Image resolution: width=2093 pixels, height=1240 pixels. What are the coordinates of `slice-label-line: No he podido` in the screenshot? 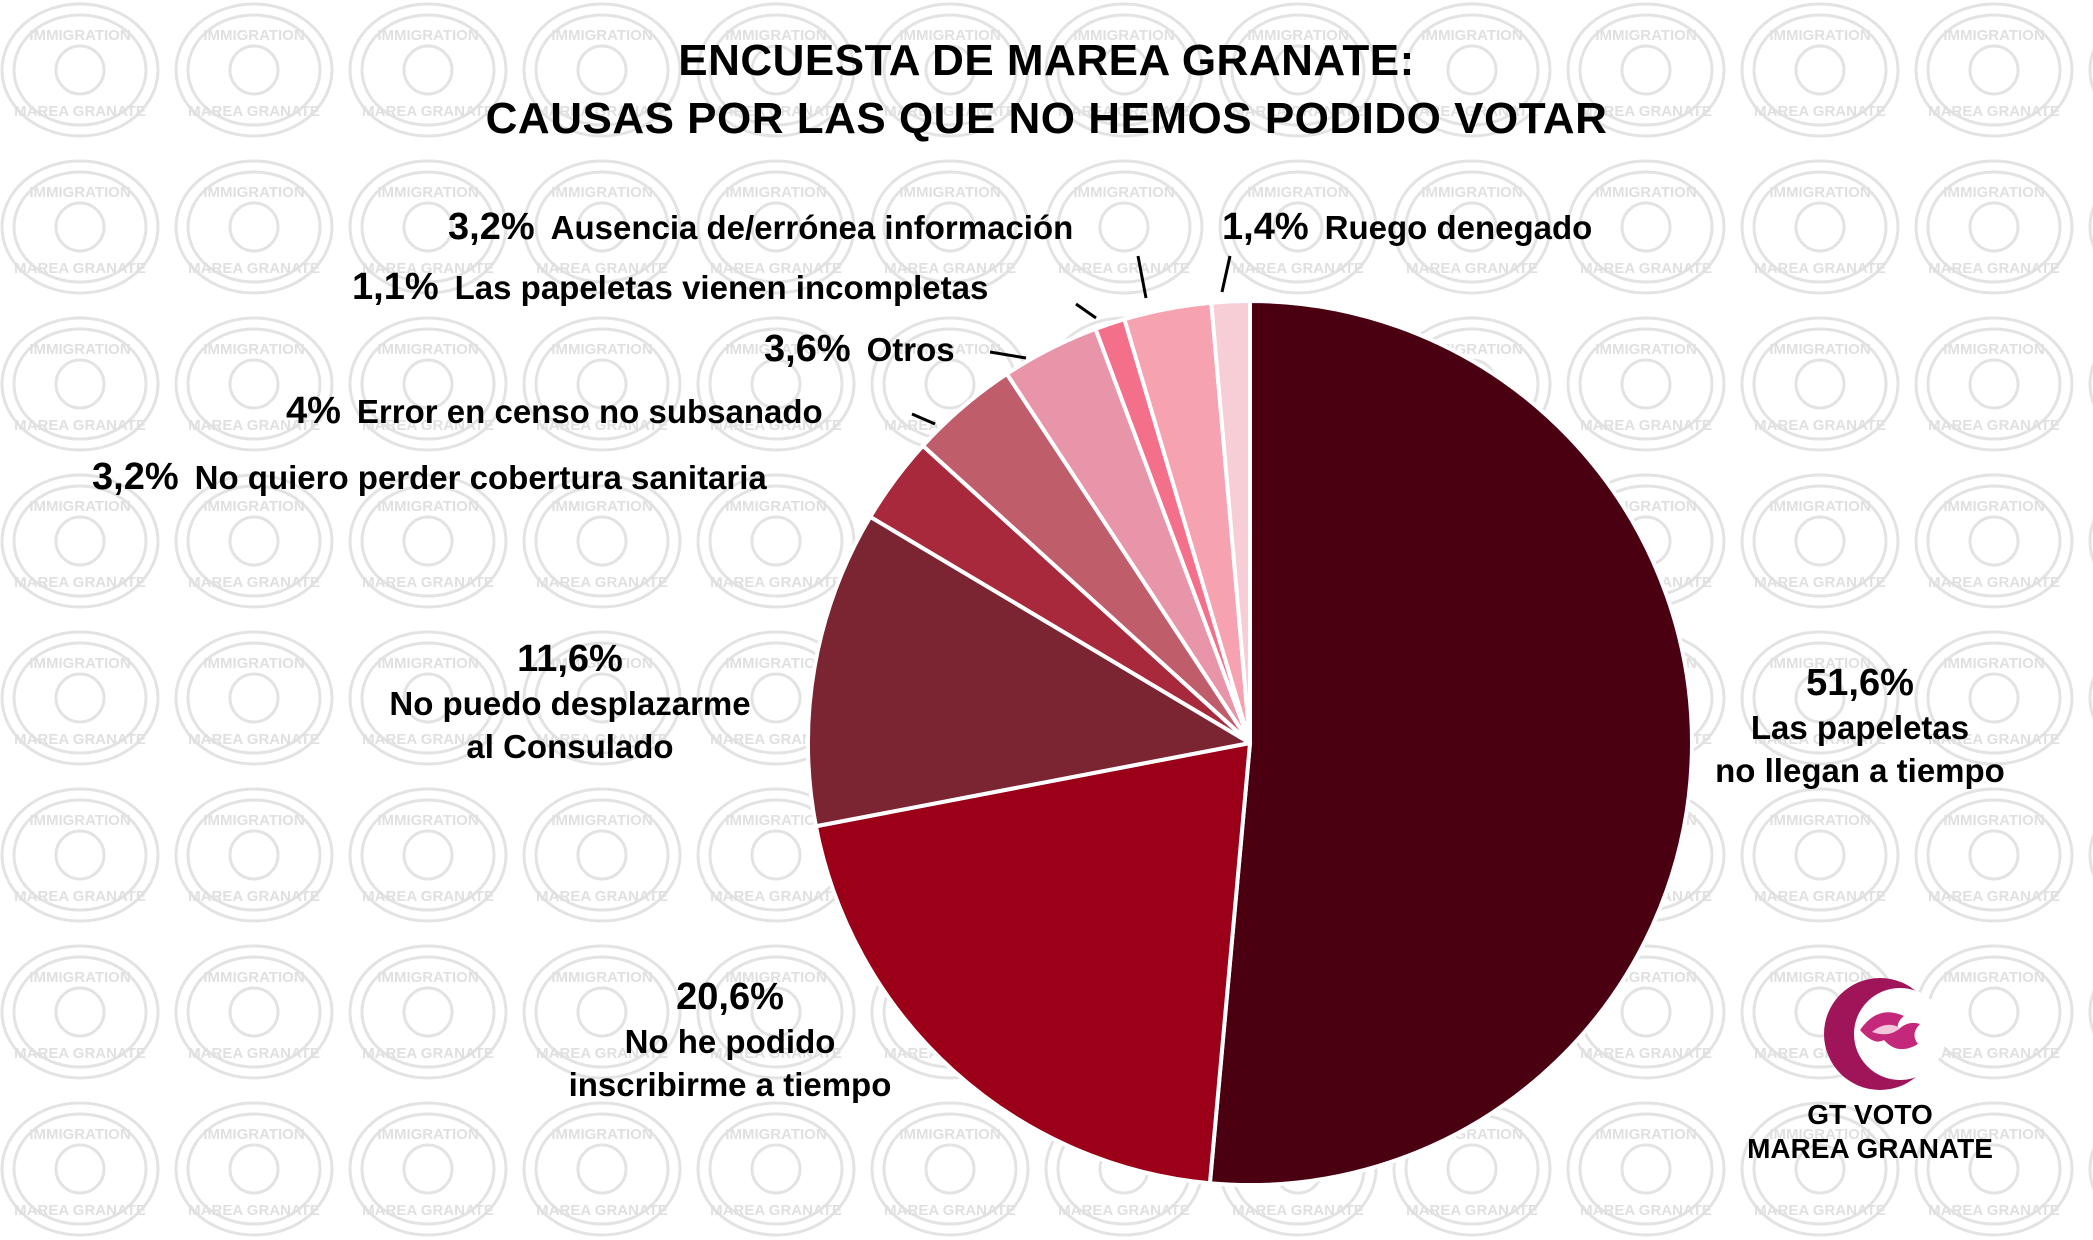 It's located at (730, 1041).